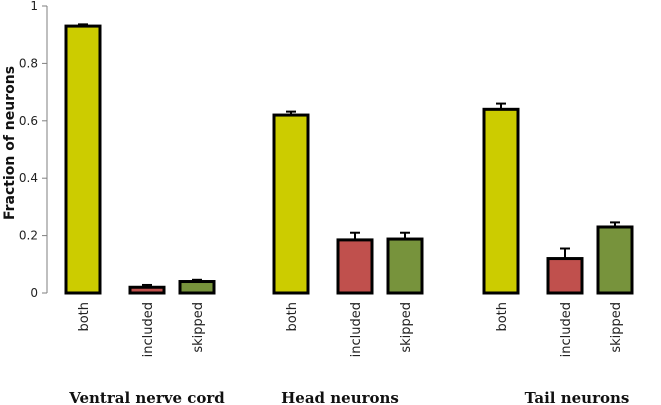 The height and width of the screenshot is (405, 661). What do you see at coordinates (34, 293) in the screenshot?
I see `y-tick-label: 0` at bounding box center [34, 293].